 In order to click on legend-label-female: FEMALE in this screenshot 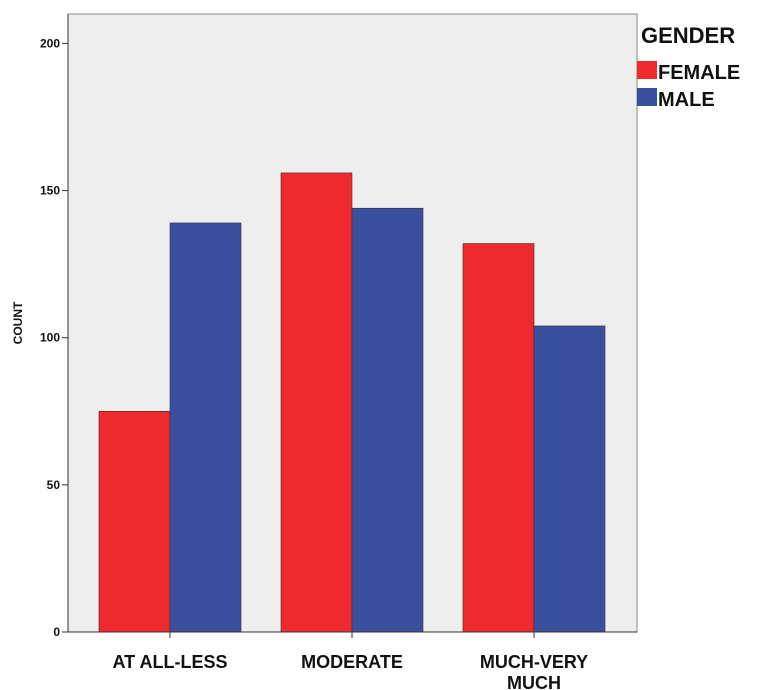, I will do `click(699, 73)`.